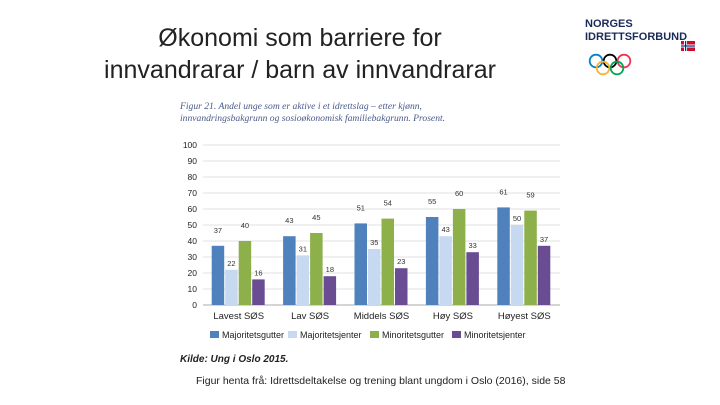 Image resolution: width=720 pixels, height=405 pixels. What do you see at coordinates (640, 47) in the screenshot?
I see `norges-idrettsforbund-logo: NORGES IDRETTSFORBUND` at bounding box center [640, 47].